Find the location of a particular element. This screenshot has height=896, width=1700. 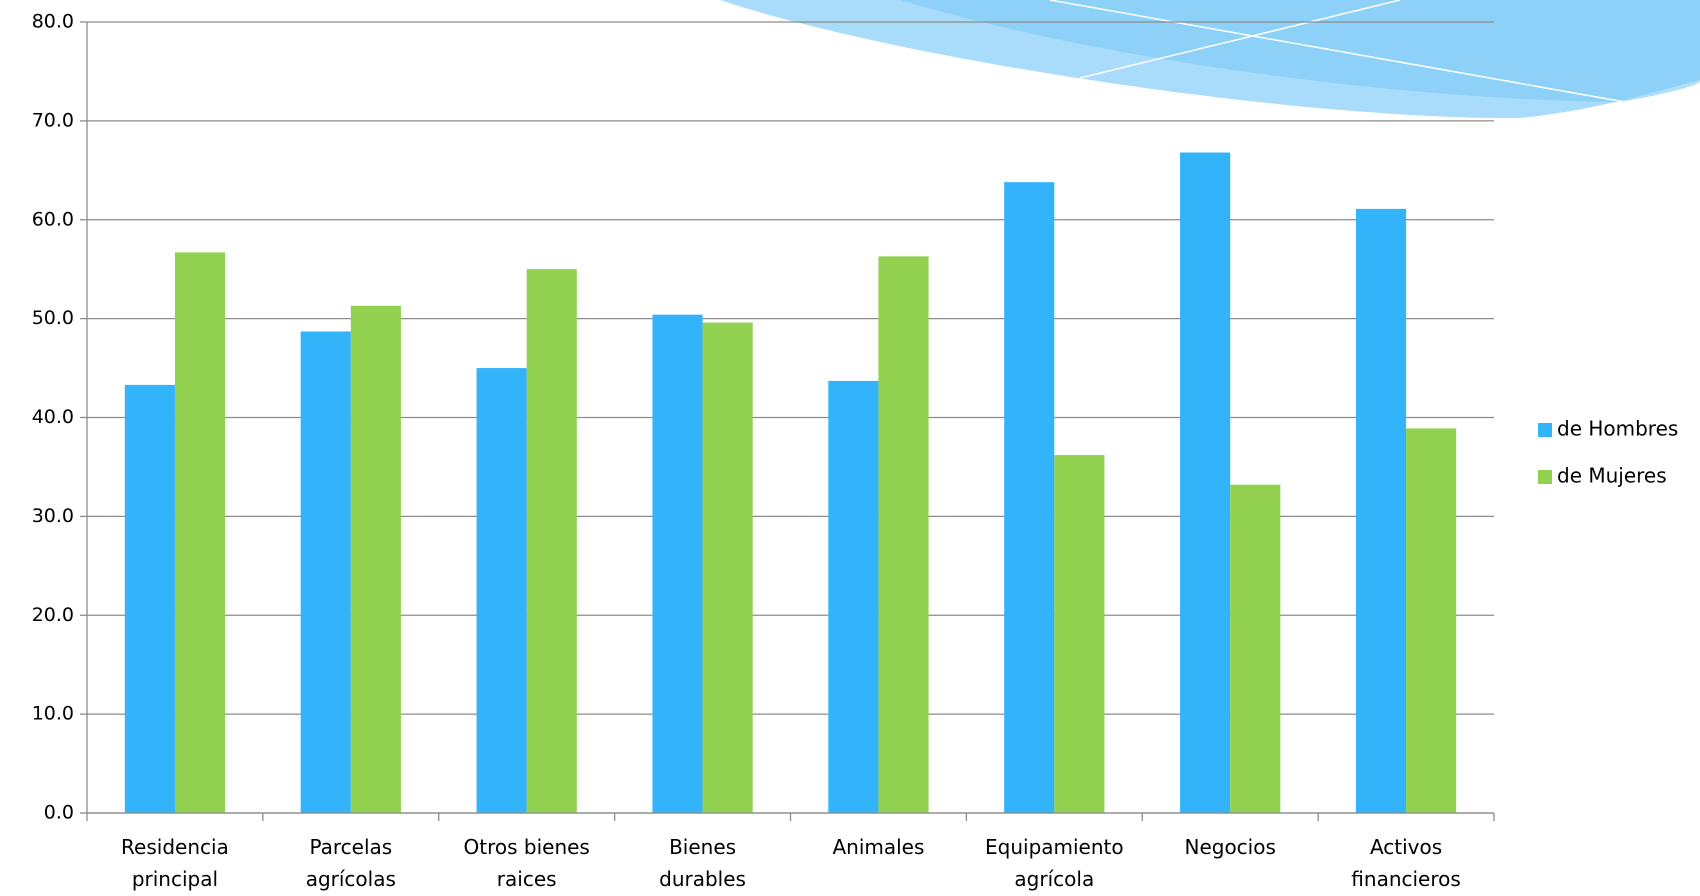

x-tick-label: Equipamiento agrícola is located at coordinates (1054, 863).